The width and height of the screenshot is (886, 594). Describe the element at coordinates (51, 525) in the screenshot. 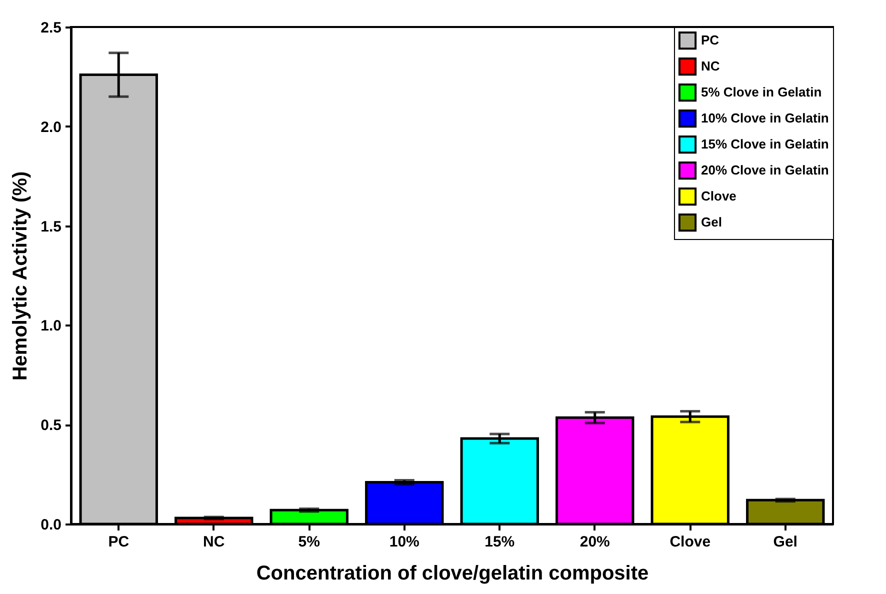

I see `y-tick-label: 0.0` at that location.